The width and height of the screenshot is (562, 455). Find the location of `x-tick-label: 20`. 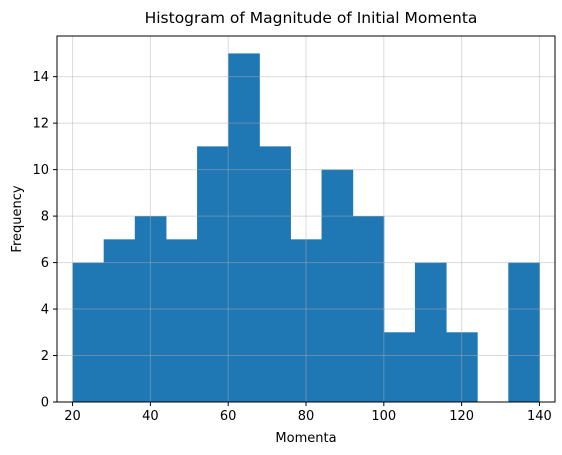

x-tick-label: 20 is located at coordinates (72, 416).